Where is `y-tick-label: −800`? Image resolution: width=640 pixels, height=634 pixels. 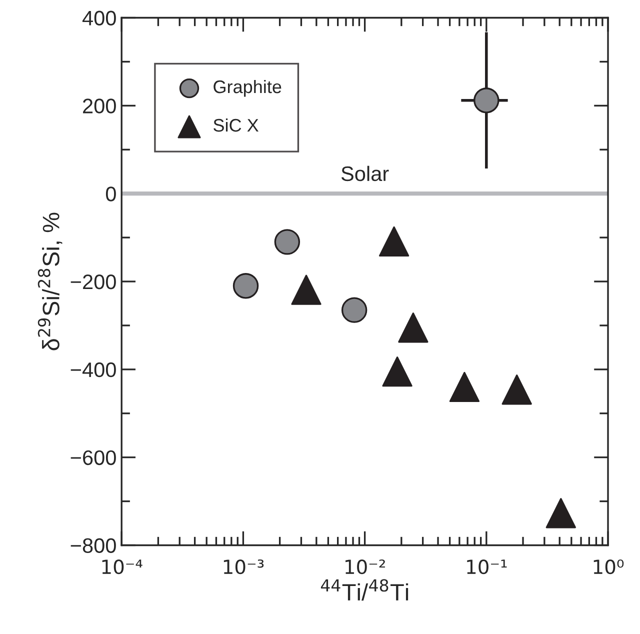 y-tick-label: −800 is located at coordinates (93, 545).